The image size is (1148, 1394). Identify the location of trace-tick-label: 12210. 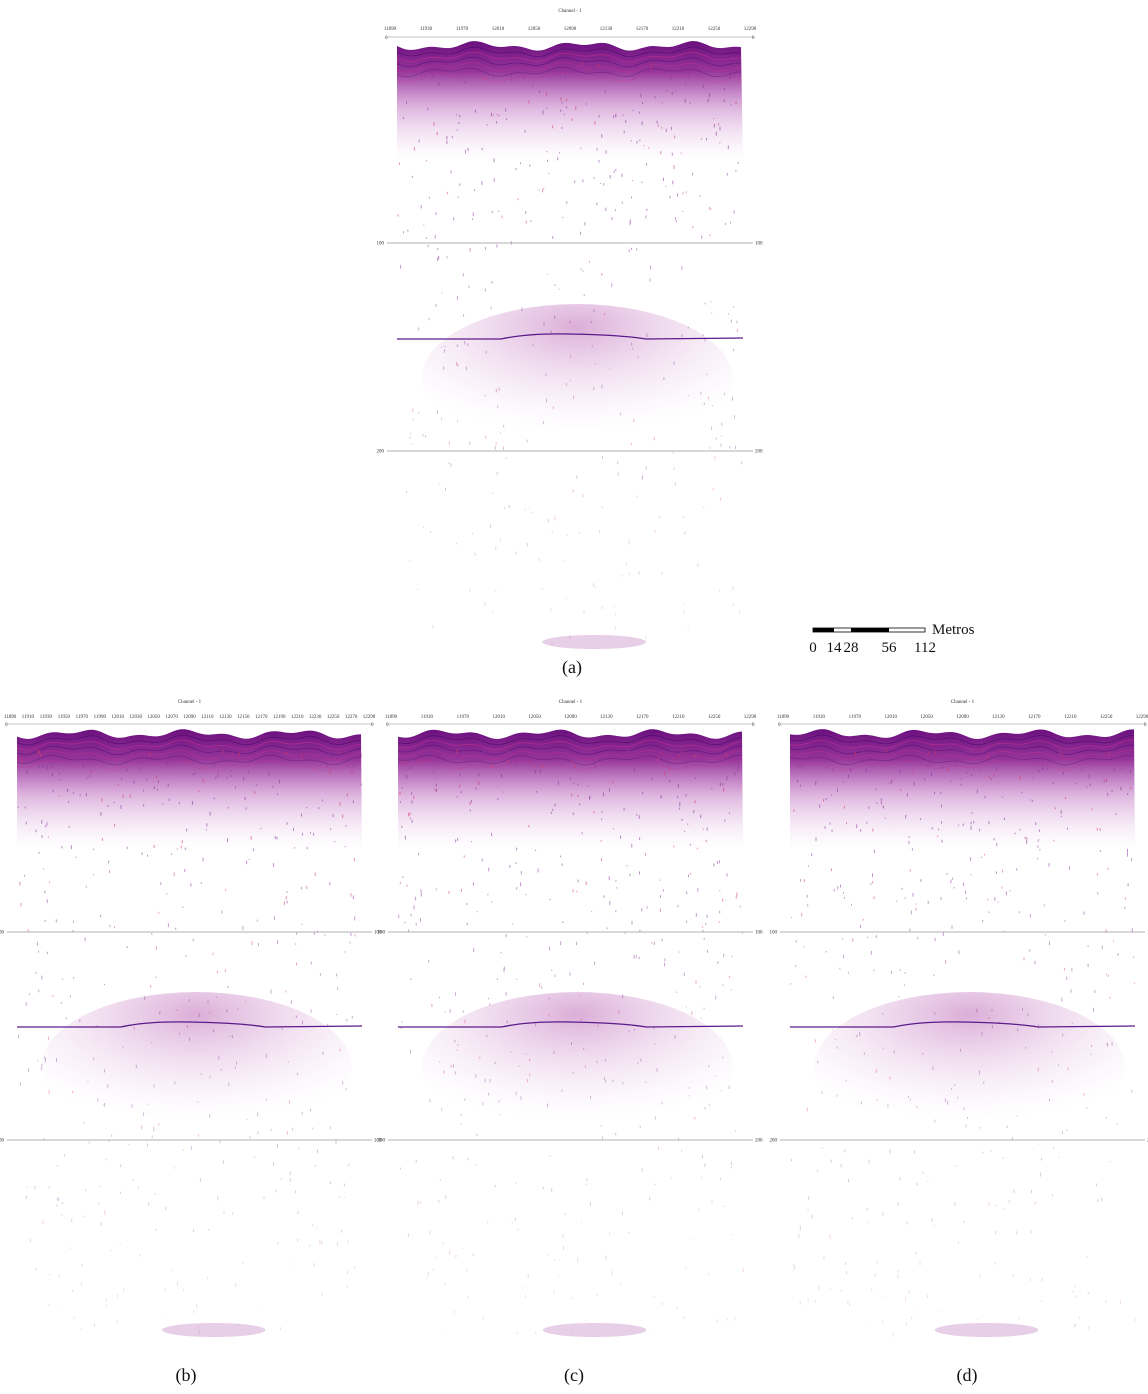
(678, 29).